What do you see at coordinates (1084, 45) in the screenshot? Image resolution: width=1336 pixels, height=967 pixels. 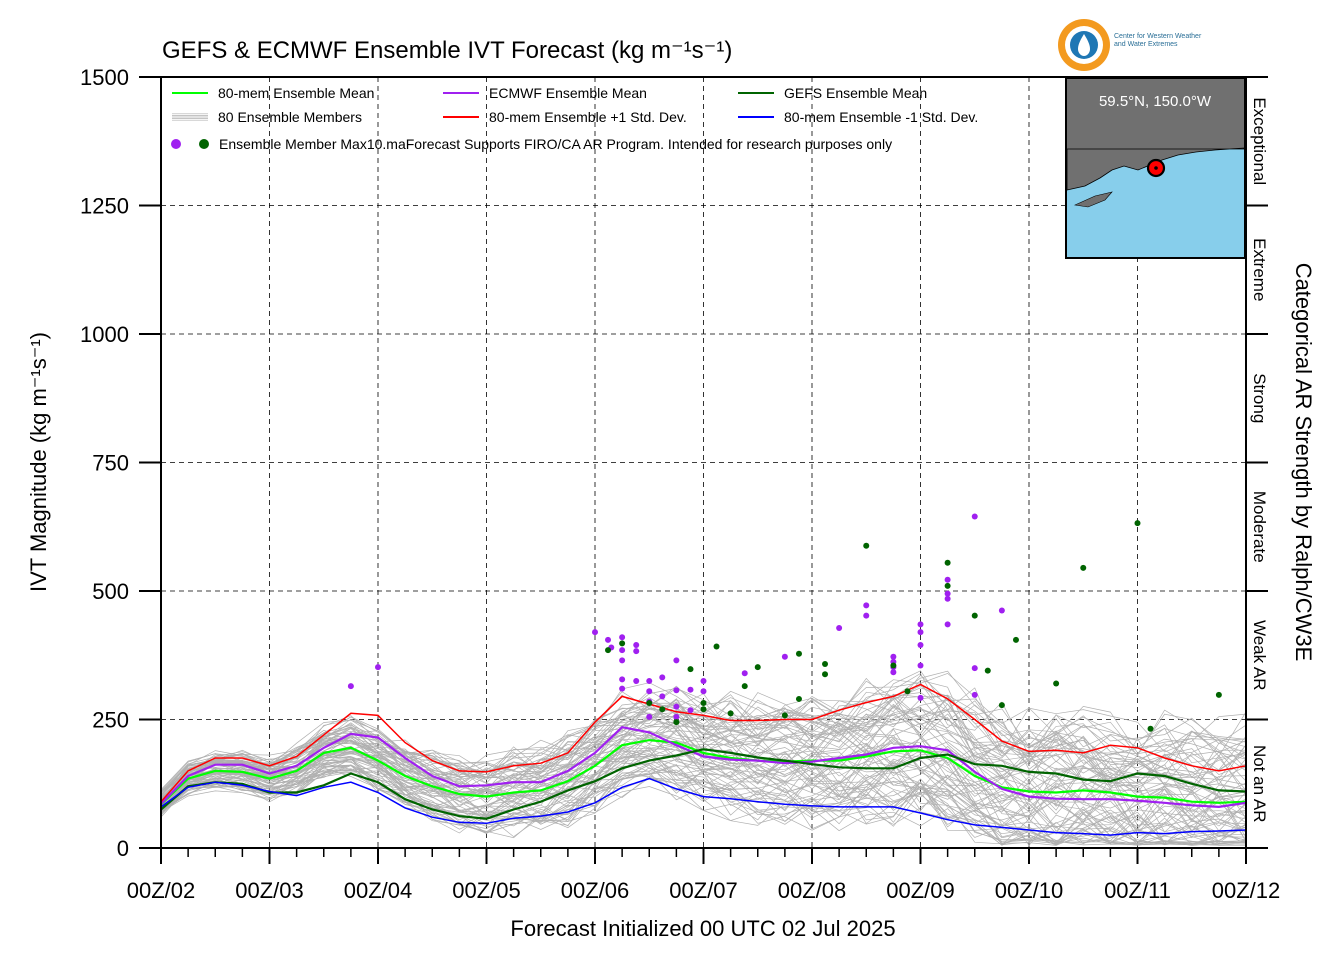 I see `water-drop-icon` at bounding box center [1084, 45].